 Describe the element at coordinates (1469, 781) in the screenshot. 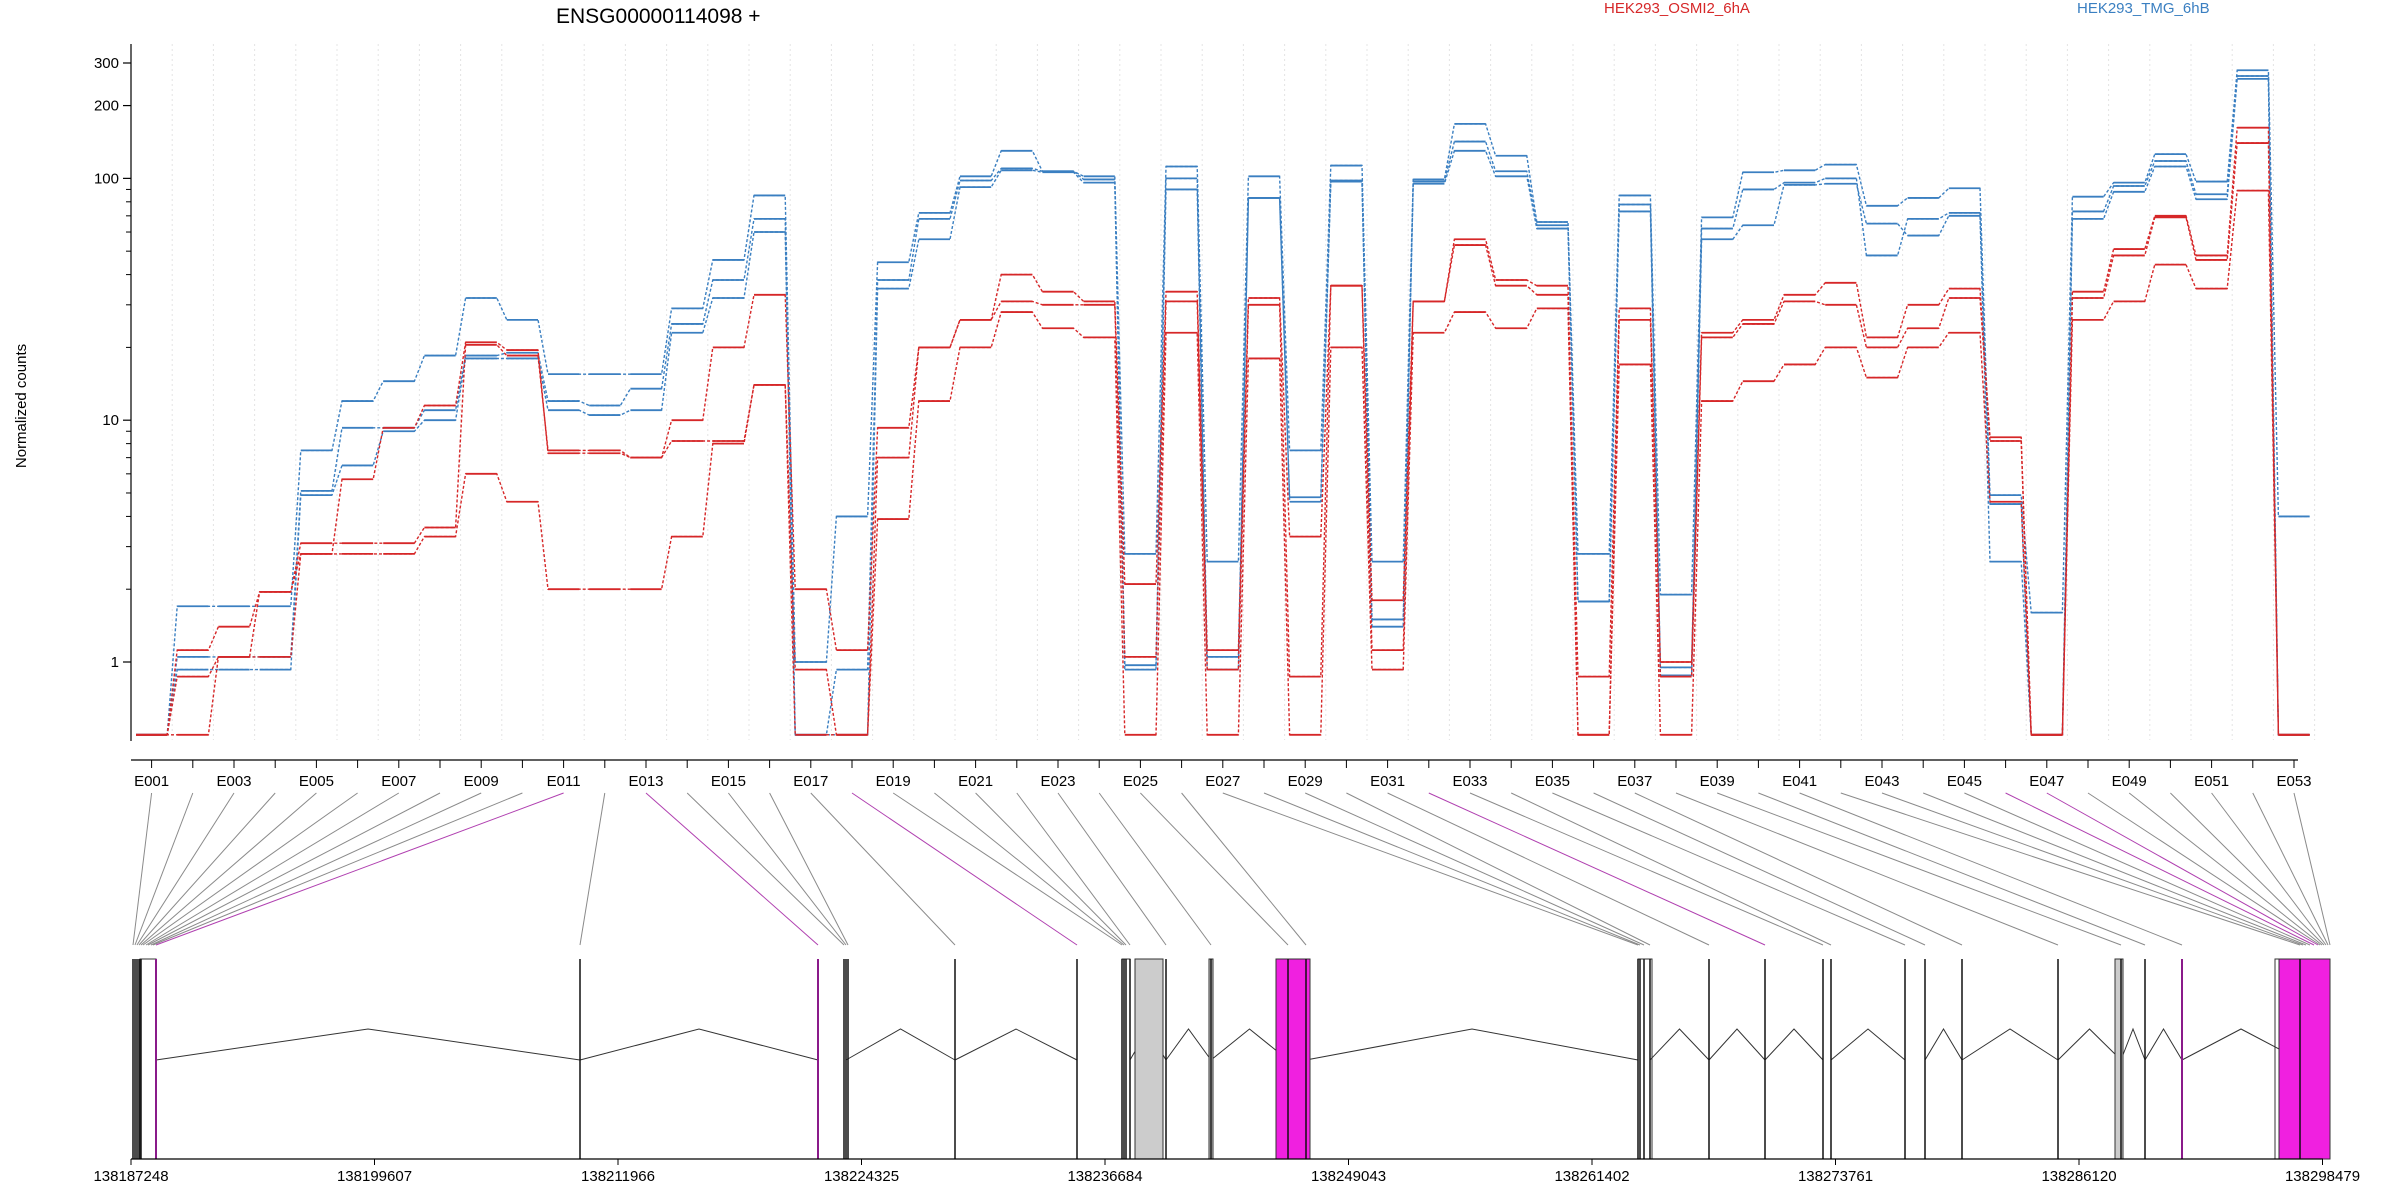

I see `x-tick-label: E033` at that location.